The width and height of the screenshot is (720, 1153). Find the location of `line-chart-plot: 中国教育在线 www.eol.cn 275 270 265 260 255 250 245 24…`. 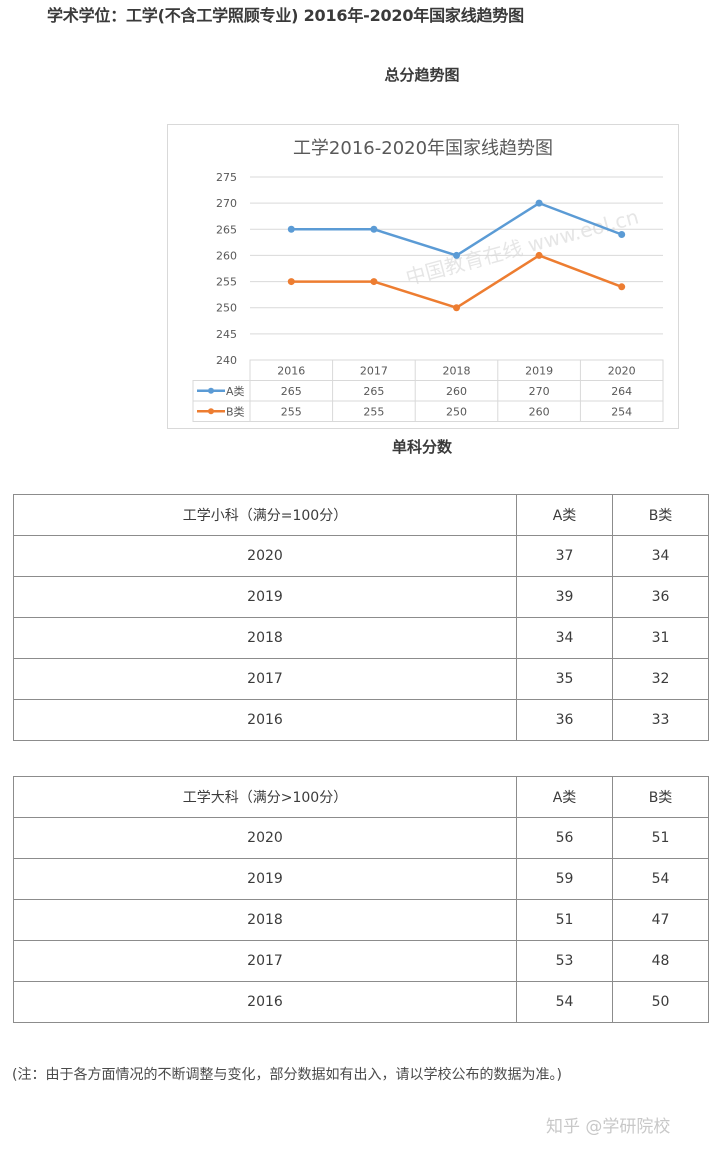

line-chart-plot: 中国教育在线 www.eol.cn 275 270 265 260 255 250 245 24… is located at coordinates (428, 296).